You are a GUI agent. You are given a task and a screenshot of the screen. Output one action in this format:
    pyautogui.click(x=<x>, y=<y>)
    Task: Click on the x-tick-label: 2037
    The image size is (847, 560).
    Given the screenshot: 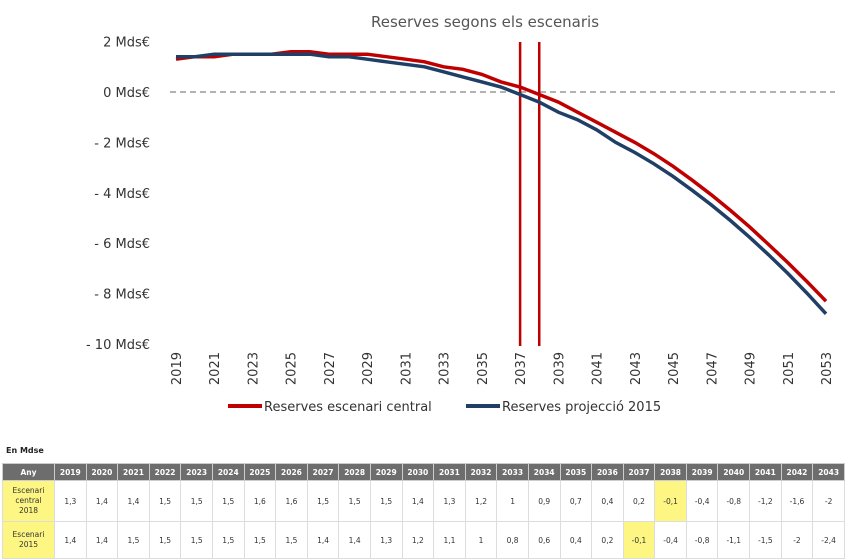 What is the action you would take?
    pyautogui.click(x=521, y=368)
    